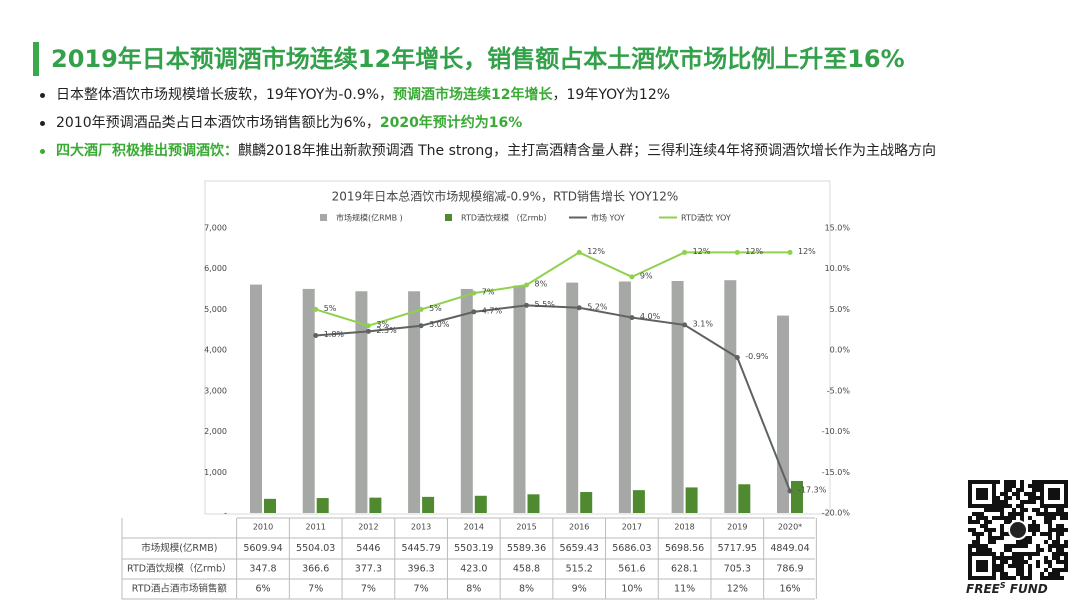 Image resolution: width=1080 pixels, height=608 pixels. Describe the element at coordinates (632, 527) in the screenshot. I see `x-tick-label: 2017` at that location.